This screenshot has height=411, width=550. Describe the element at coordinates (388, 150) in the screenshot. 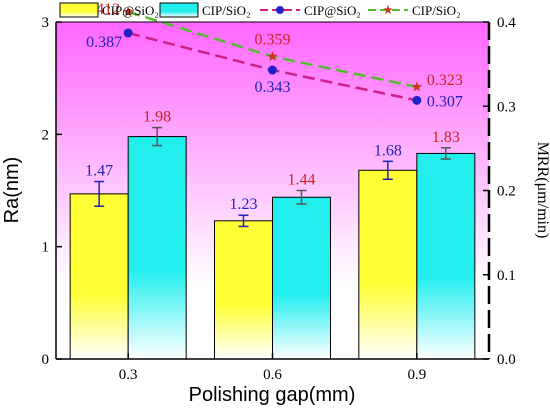

I see `bar-value-label: 1.68` at that location.